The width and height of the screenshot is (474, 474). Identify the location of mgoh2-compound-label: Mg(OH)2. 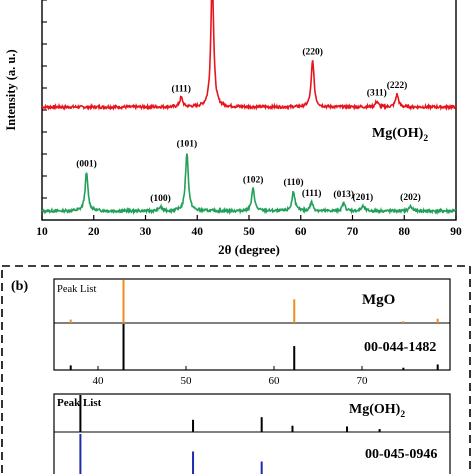
(377, 411).